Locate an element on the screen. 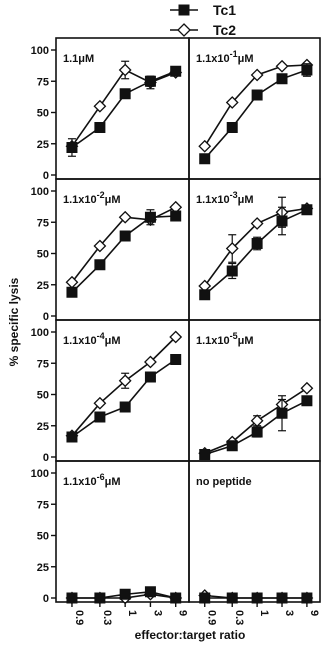 The image size is (321, 645). panel-2: 1.1x10-1μM is located at coordinates (254, 108).